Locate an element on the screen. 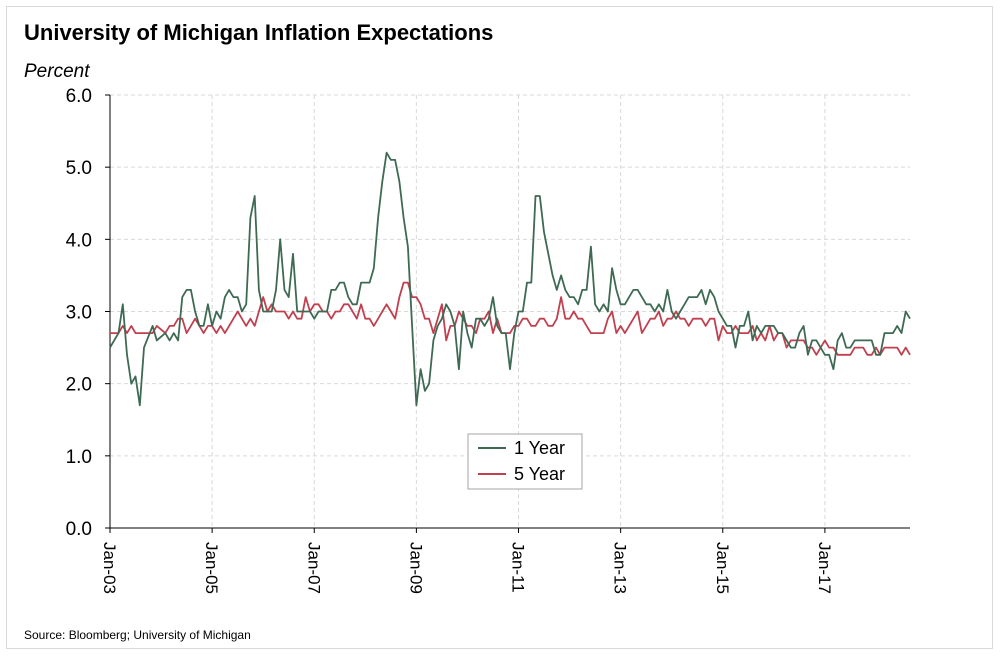 This screenshot has height=657, width=1001. series-line-5-year is located at coordinates (510, 318).